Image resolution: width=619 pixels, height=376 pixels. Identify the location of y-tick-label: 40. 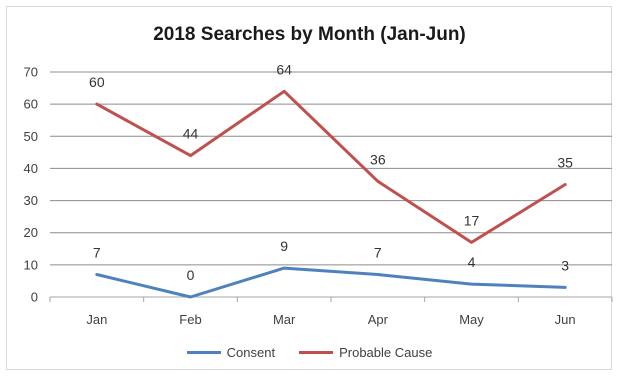
(31, 168).